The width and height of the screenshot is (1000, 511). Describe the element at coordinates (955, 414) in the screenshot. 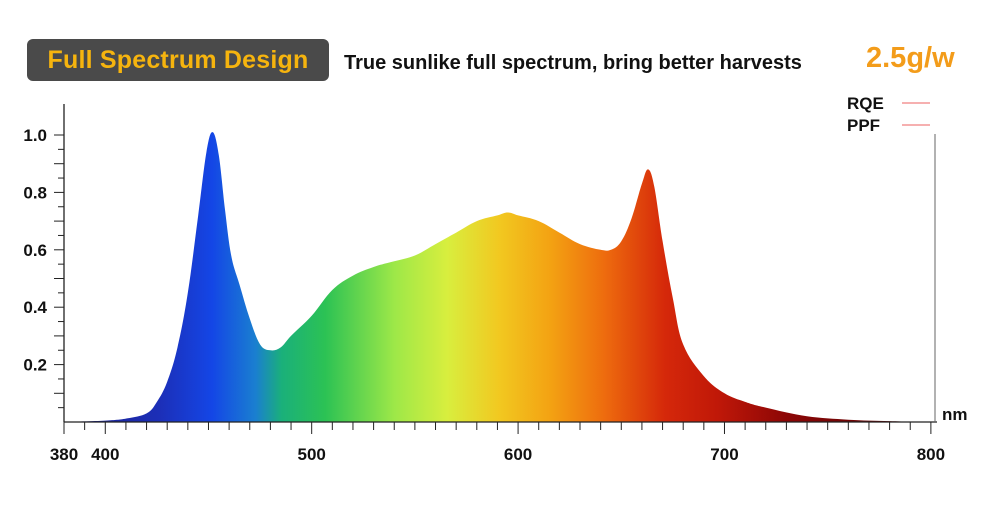

I see `x-axis-label: nm` at that location.